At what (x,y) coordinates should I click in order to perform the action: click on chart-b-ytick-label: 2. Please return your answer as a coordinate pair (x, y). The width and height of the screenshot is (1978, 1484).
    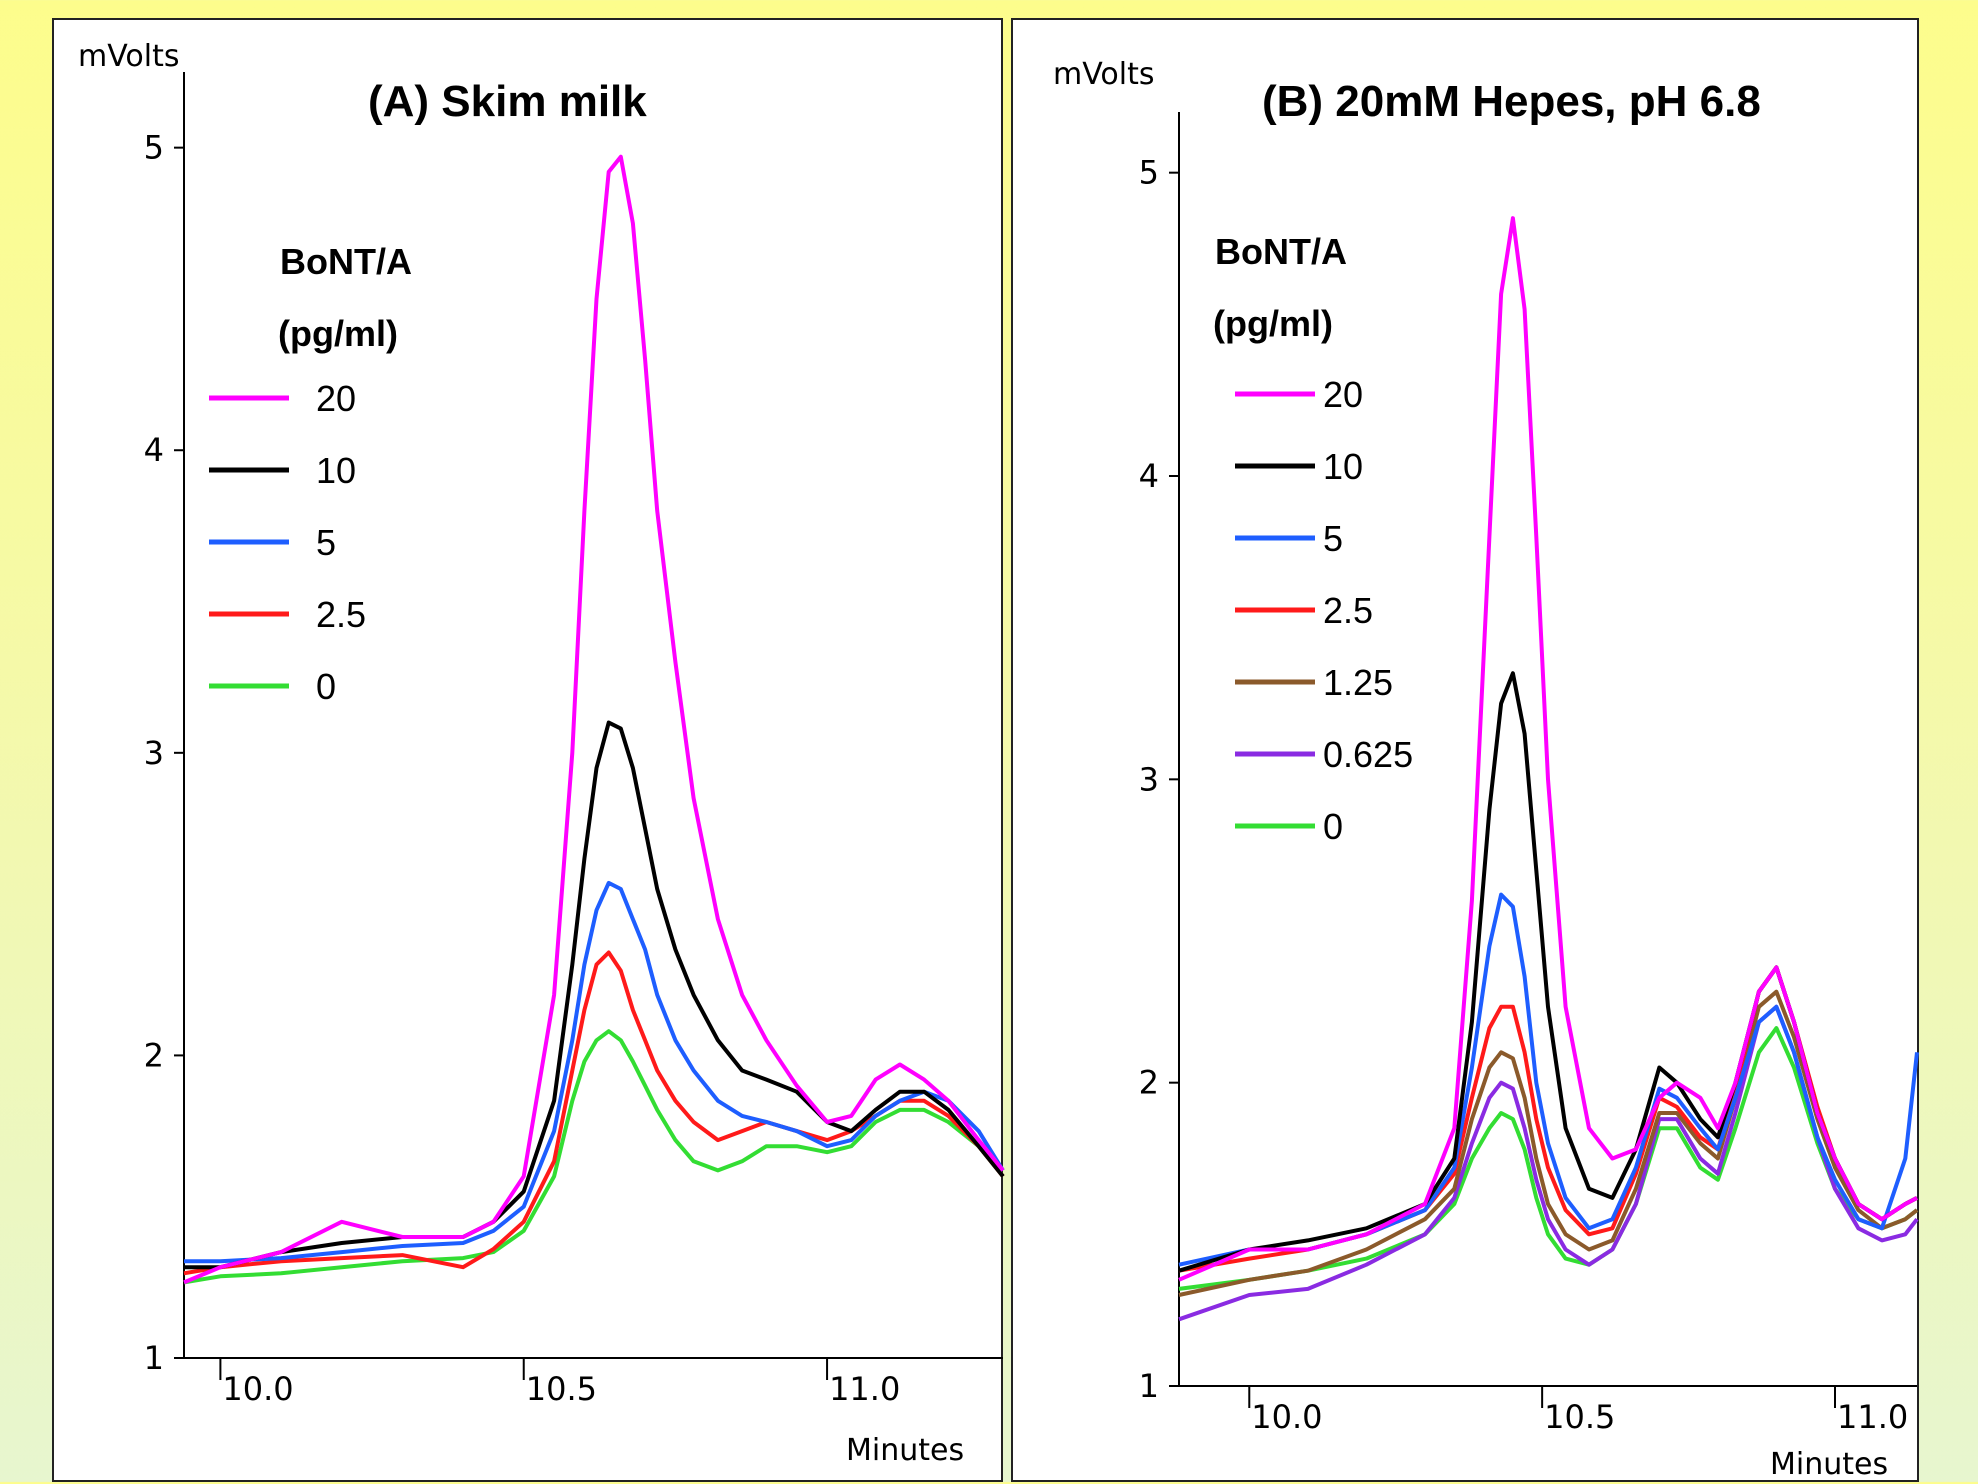
    Looking at the image, I should click on (1149, 1083).